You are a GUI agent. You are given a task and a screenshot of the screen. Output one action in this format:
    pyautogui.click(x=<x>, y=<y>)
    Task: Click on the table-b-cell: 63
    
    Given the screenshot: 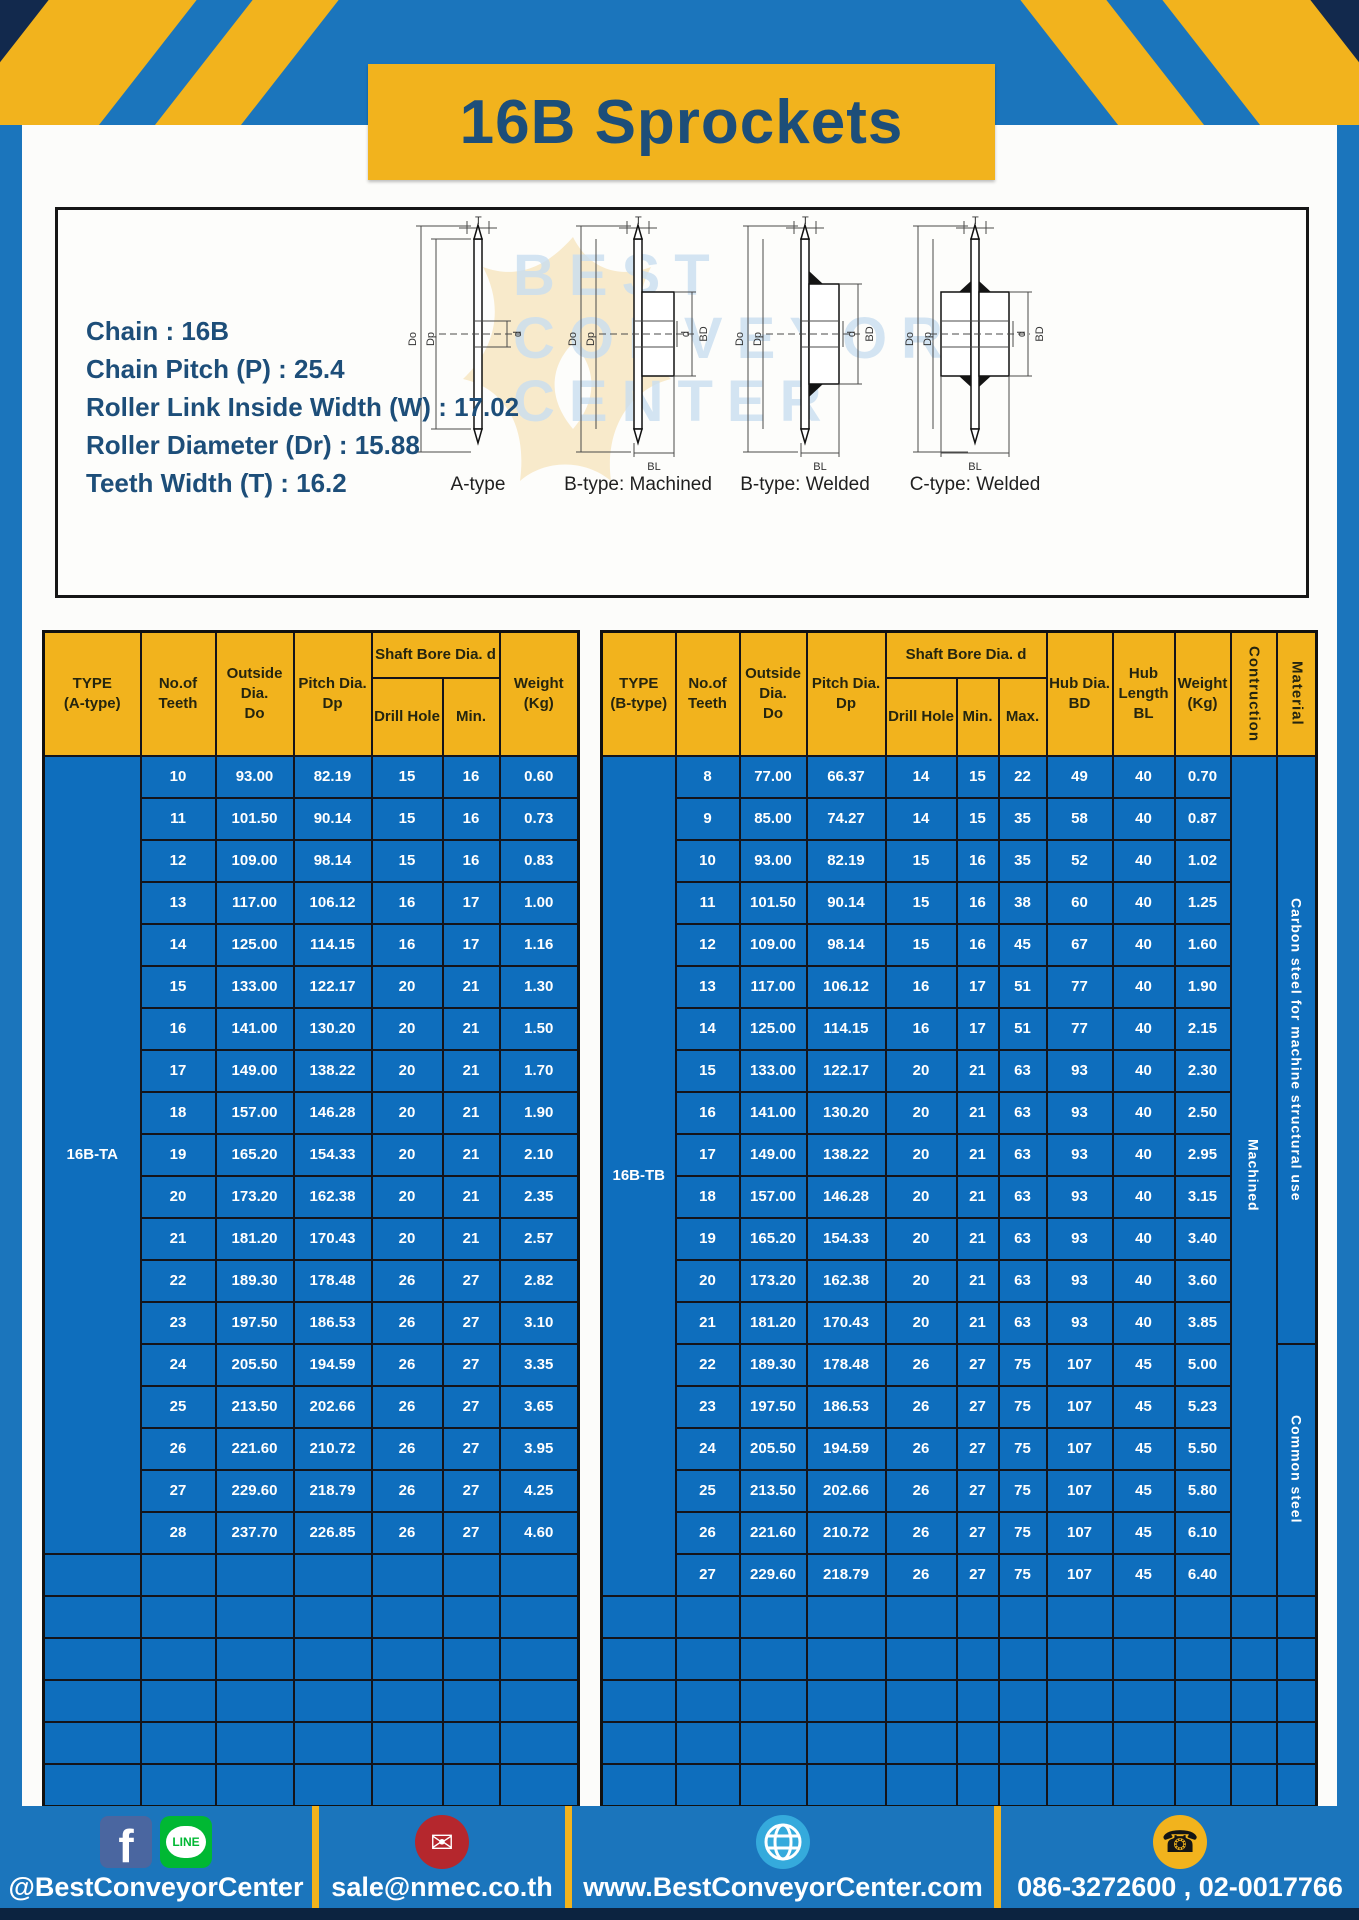 What is the action you would take?
    pyautogui.click(x=1022, y=1112)
    